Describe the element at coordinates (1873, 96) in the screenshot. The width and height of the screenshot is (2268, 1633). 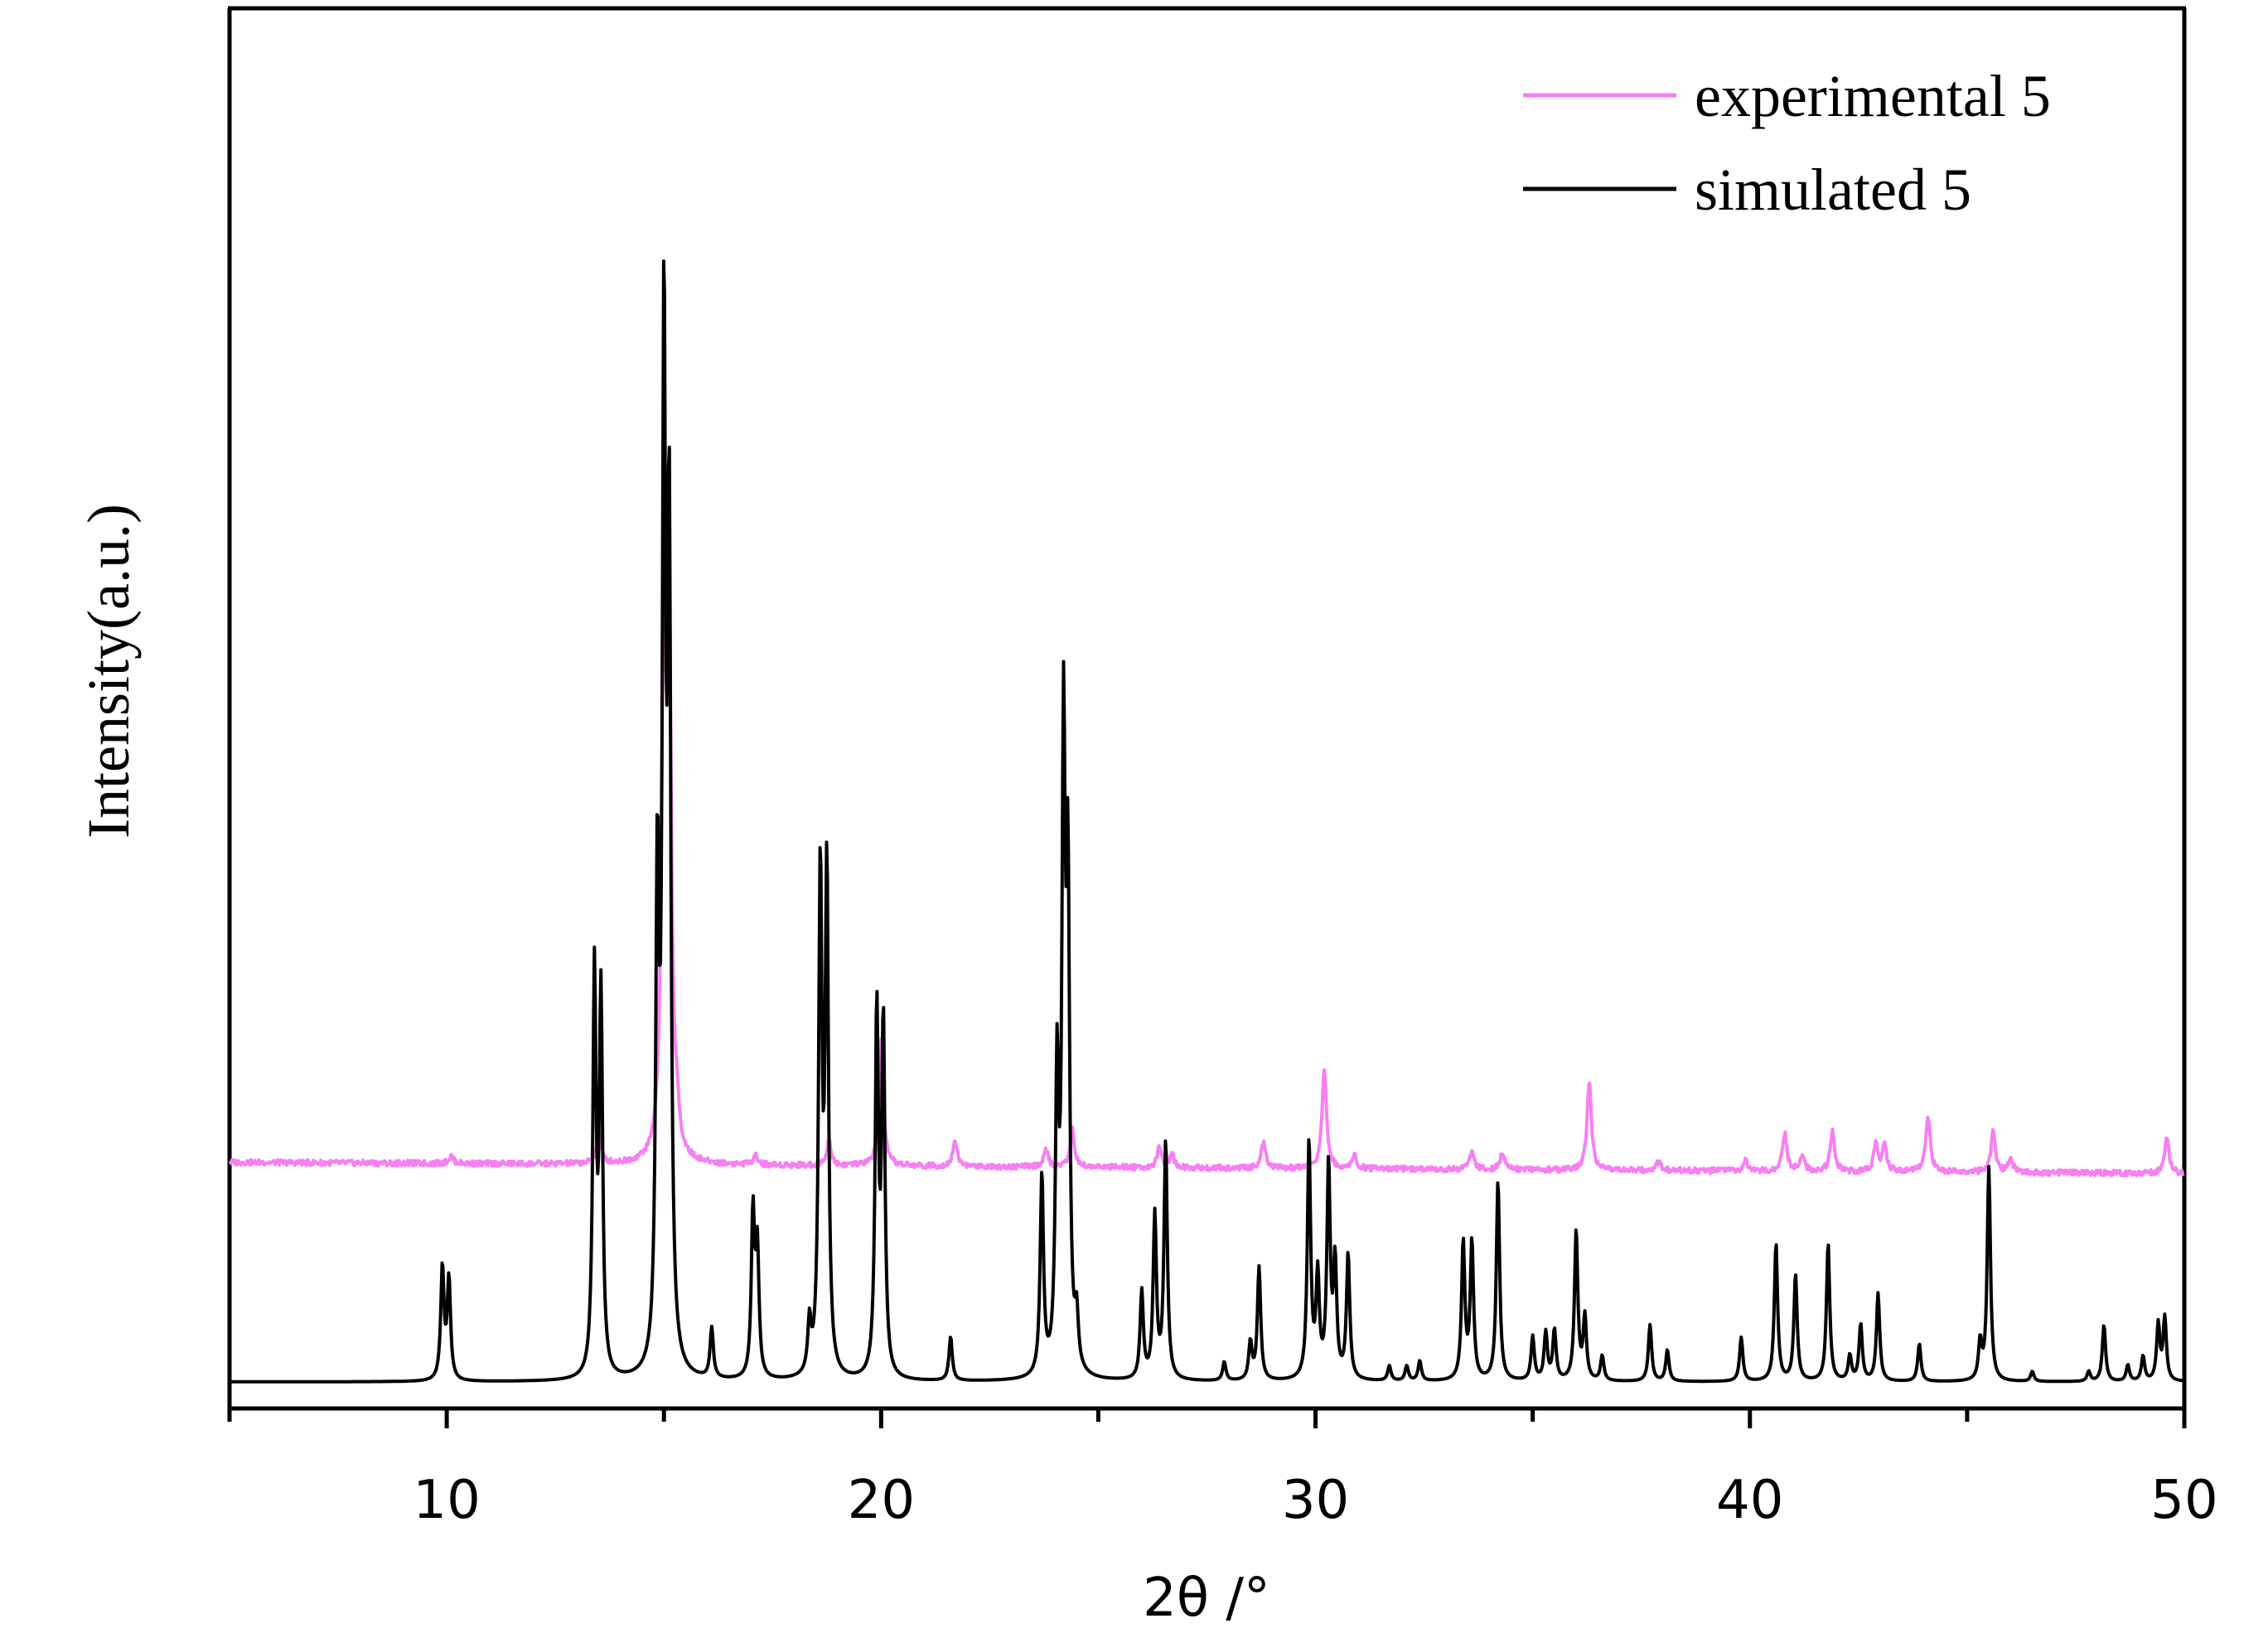
I see `legend-label-experimental: experimental 5` at that location.